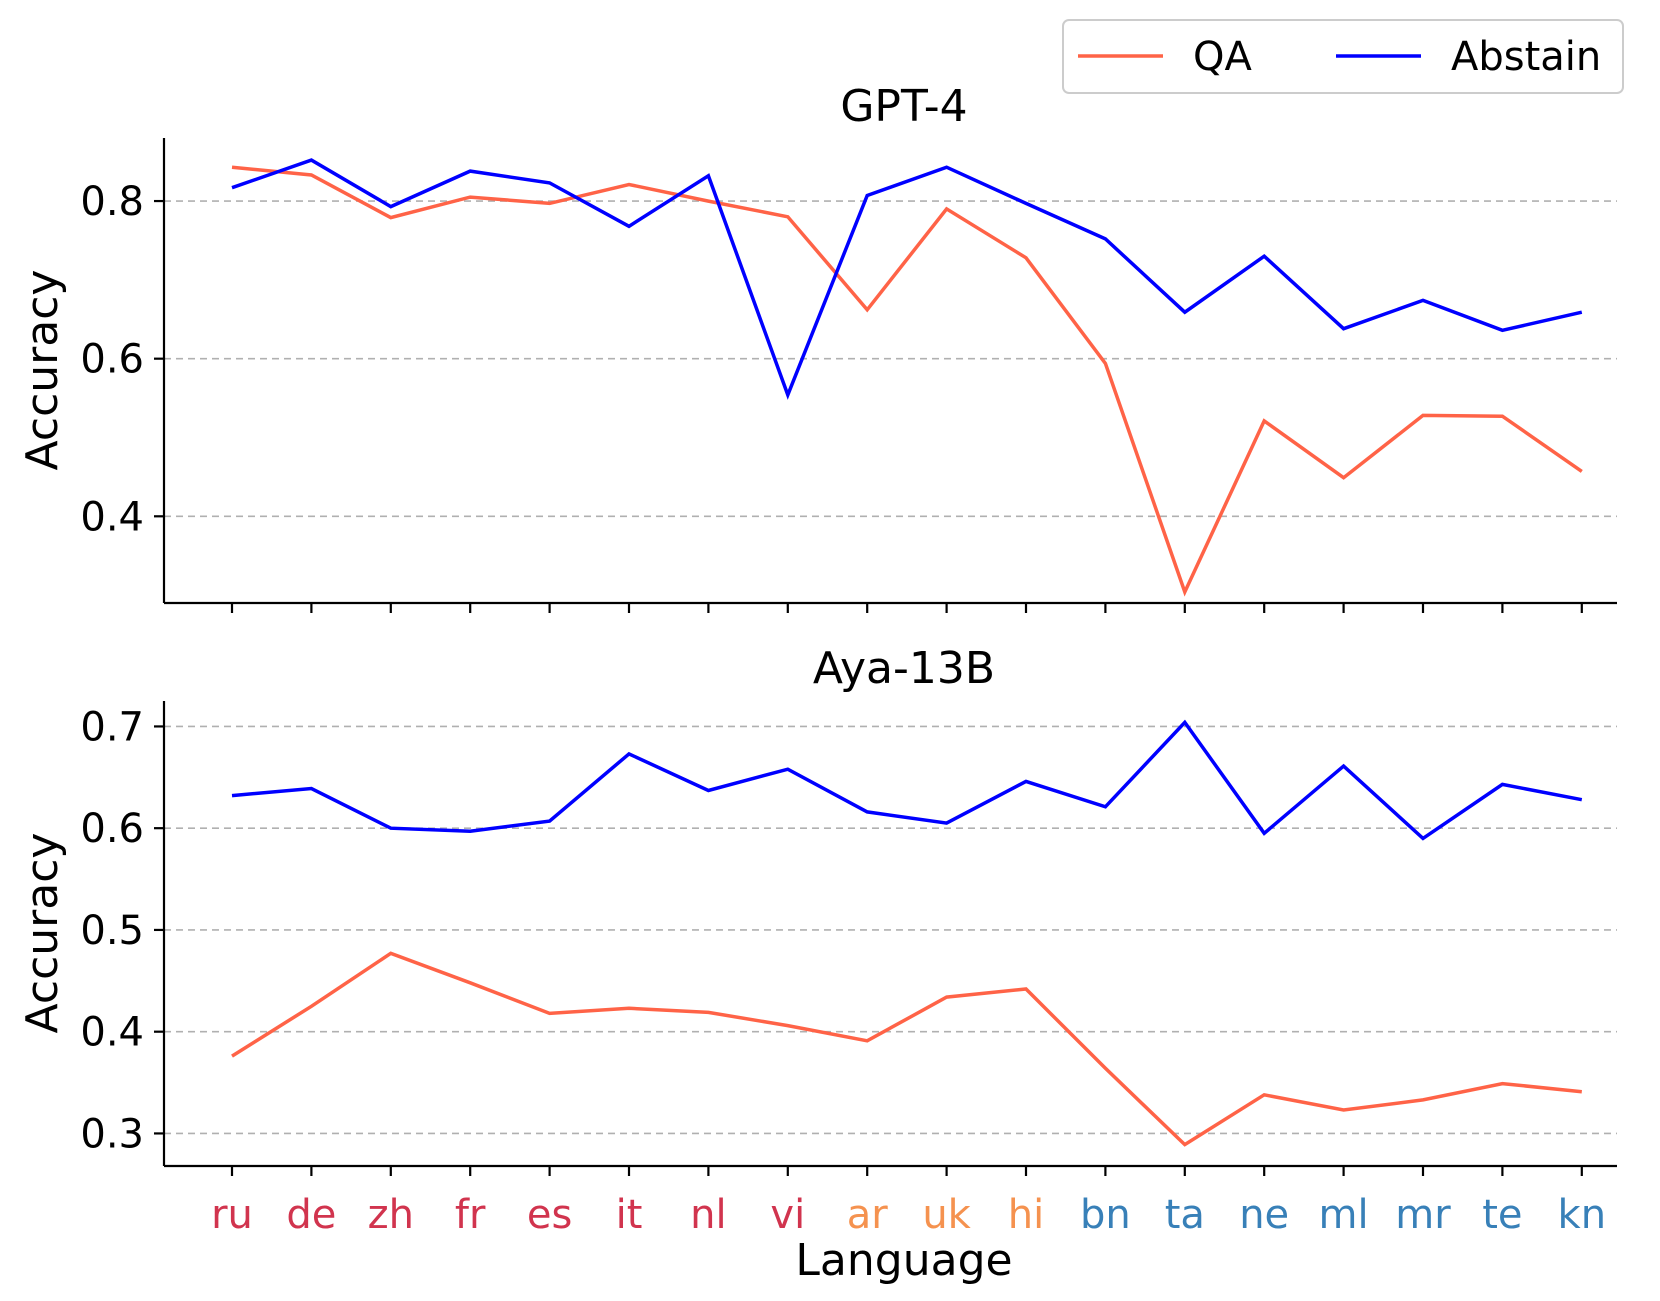  I want to click on panel-title: Aya-13B, so click(904, 668).